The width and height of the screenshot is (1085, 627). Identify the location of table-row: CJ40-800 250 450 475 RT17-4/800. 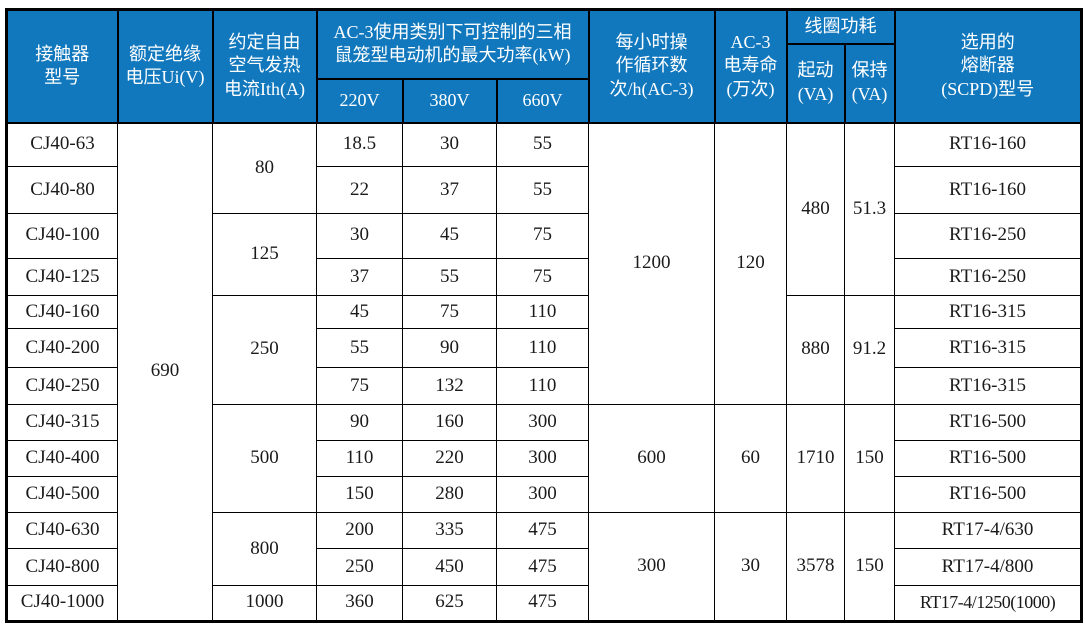
(544, 567).